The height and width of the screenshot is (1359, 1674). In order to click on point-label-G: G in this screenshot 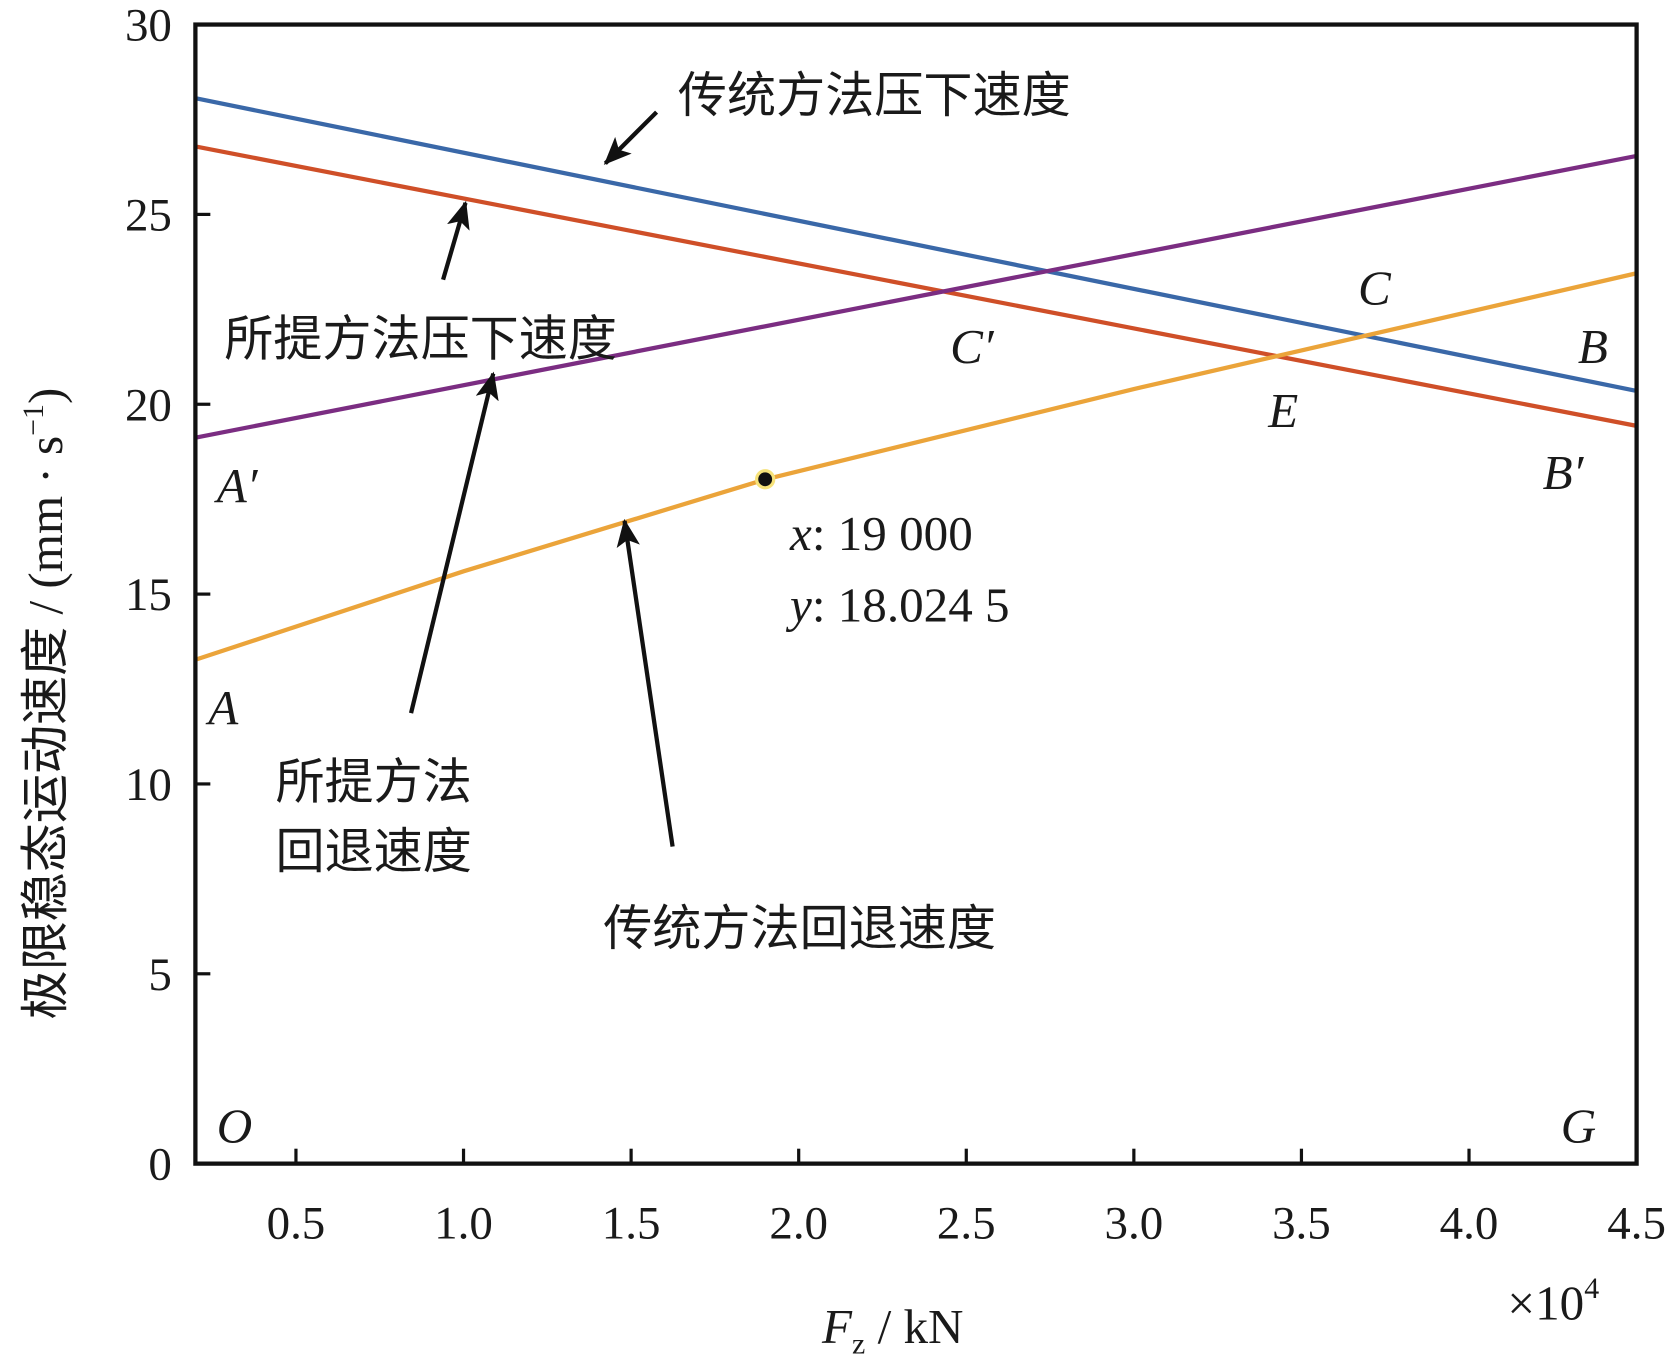, I will do `click(1578, 1125)`.